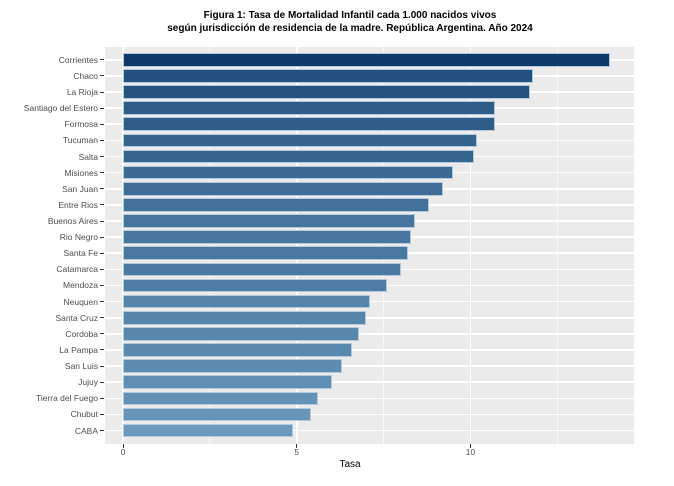 This screenshot has width=674, height=486. What do you see at coordinates (255, 285) in the screenshot?
I see `bar-mendoza` at bounding box center [255, 285].